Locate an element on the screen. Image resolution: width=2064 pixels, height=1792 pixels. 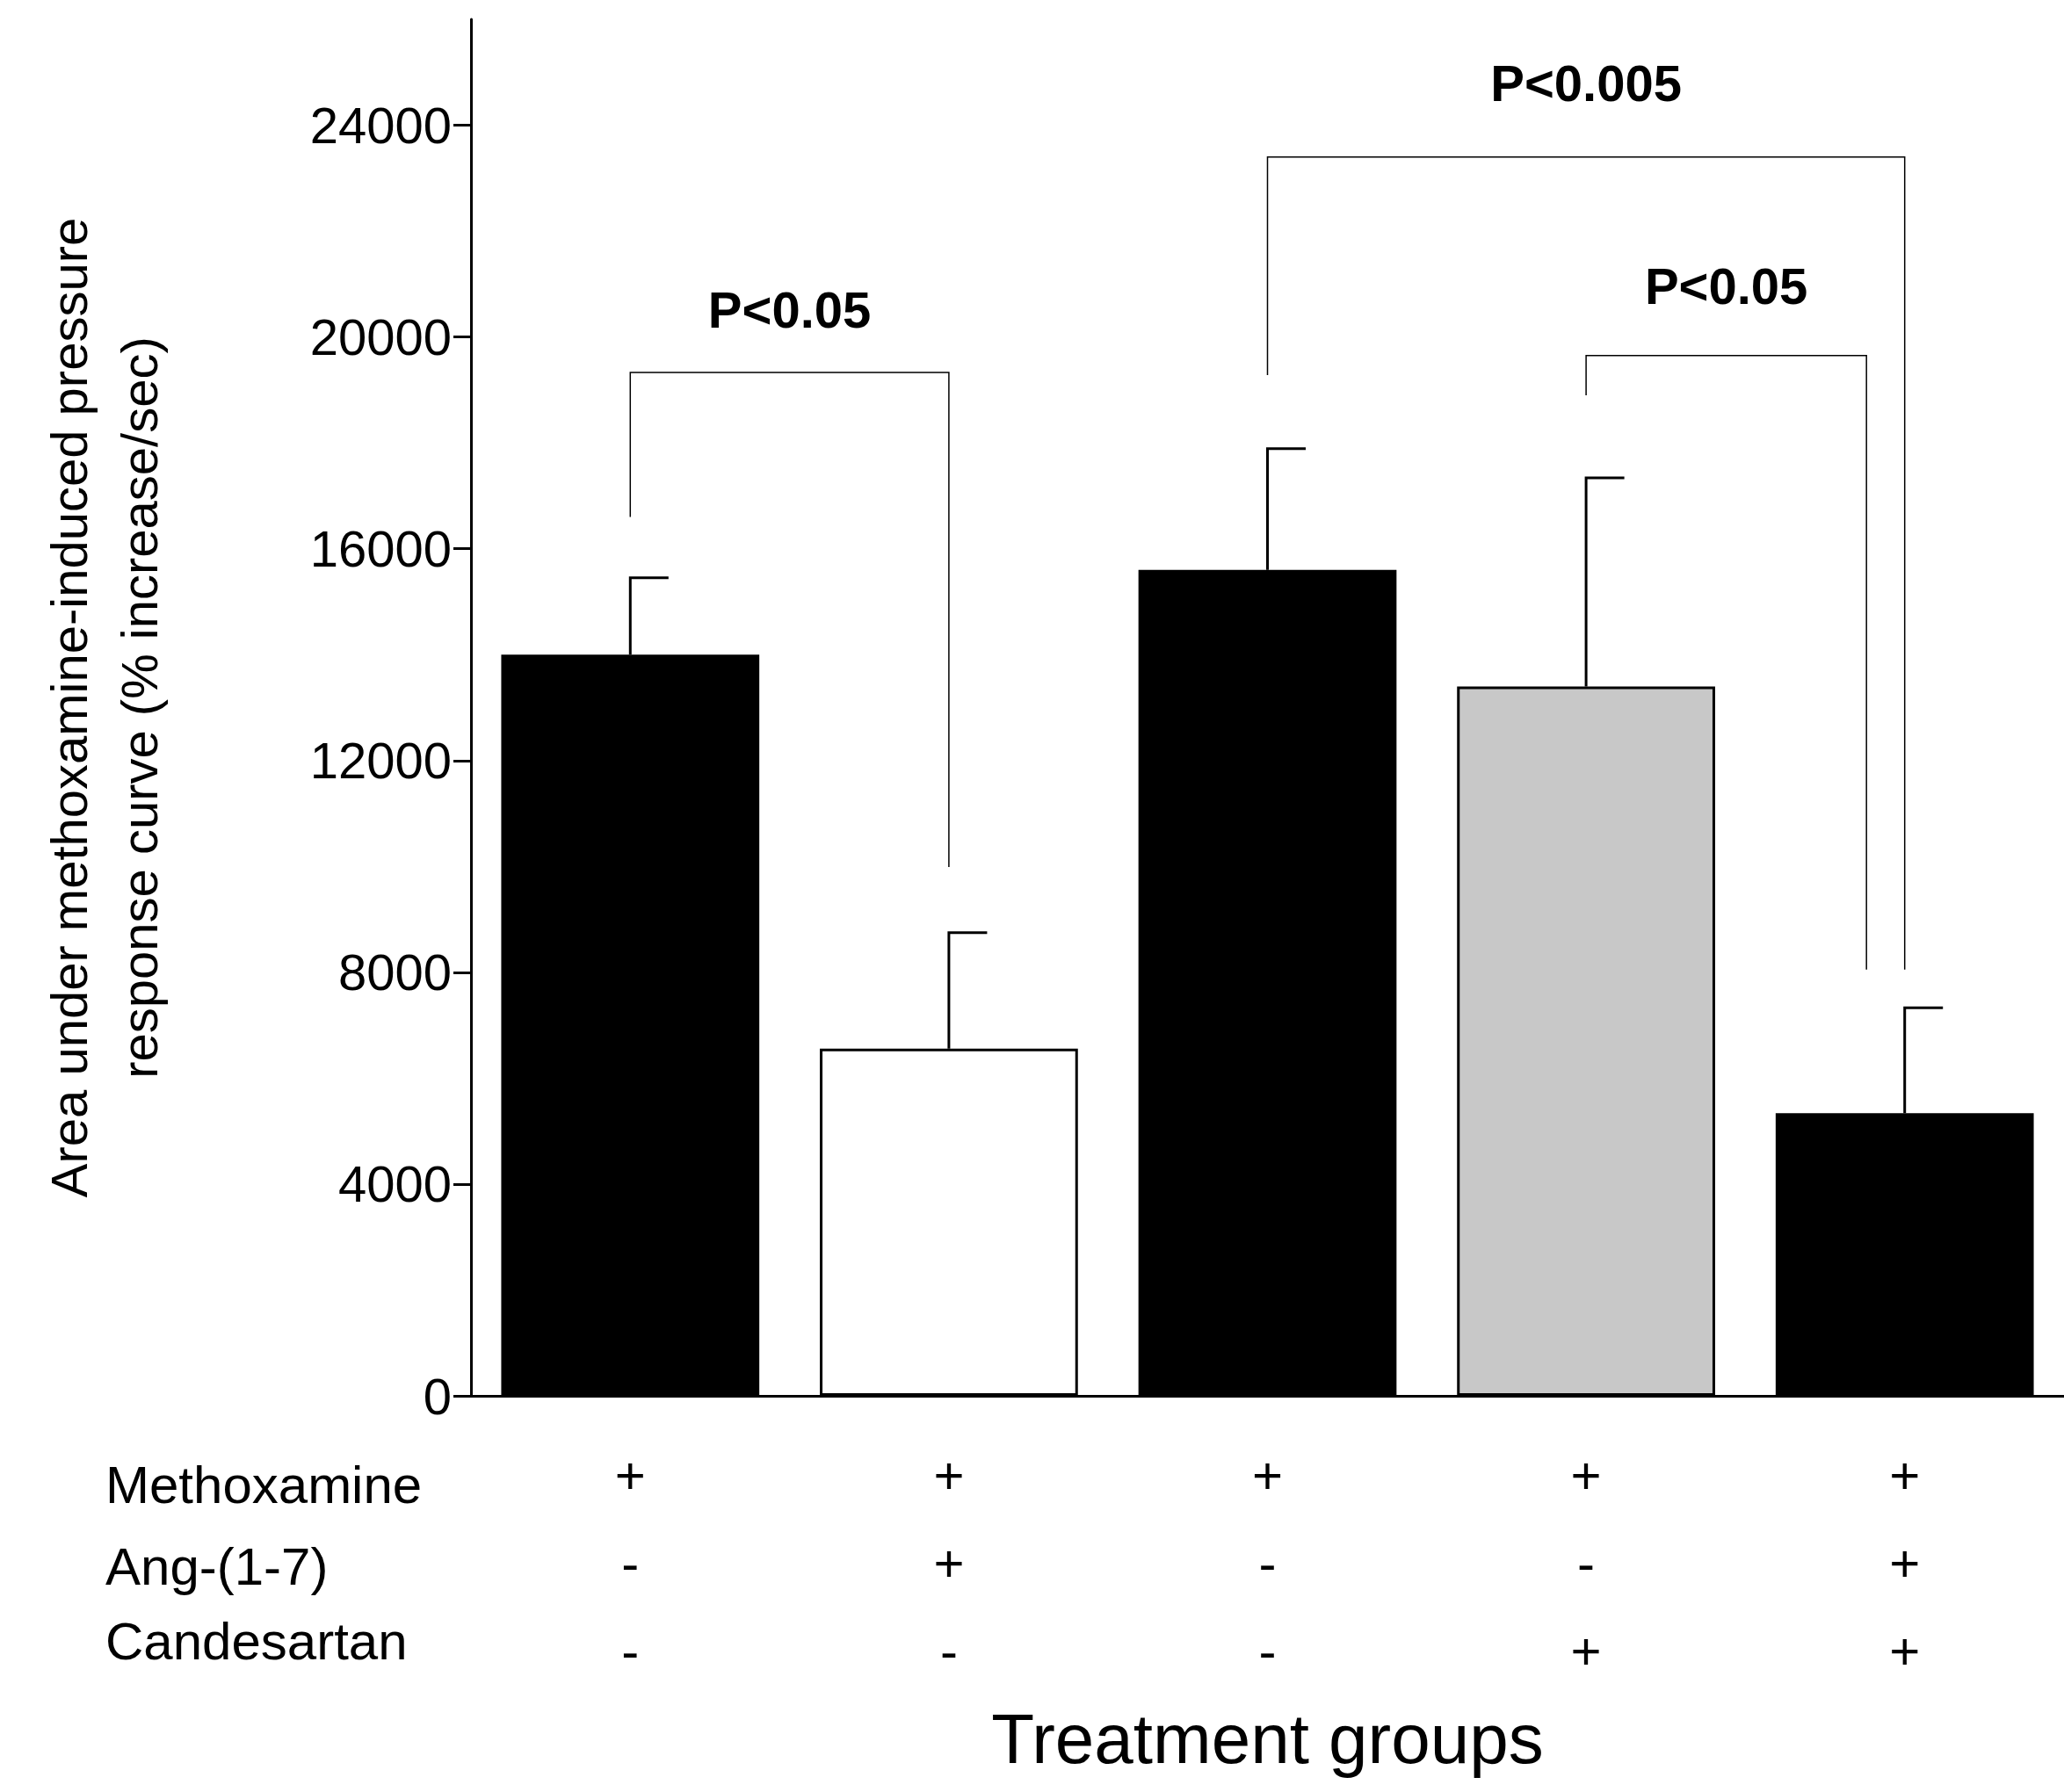
y-tick-label: 8000 is located at coordinates (394, 972).